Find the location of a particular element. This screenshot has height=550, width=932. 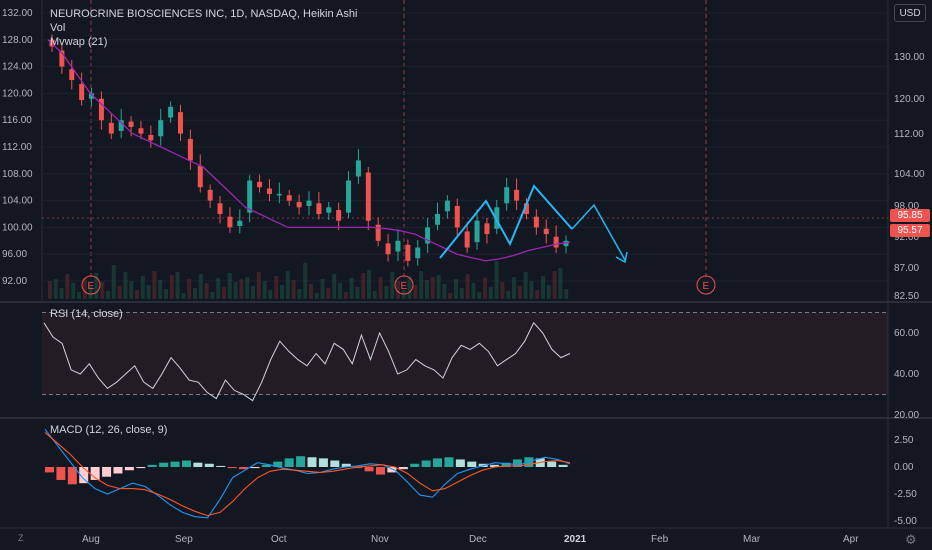

rsi-line is located at coordinates (307, 361).